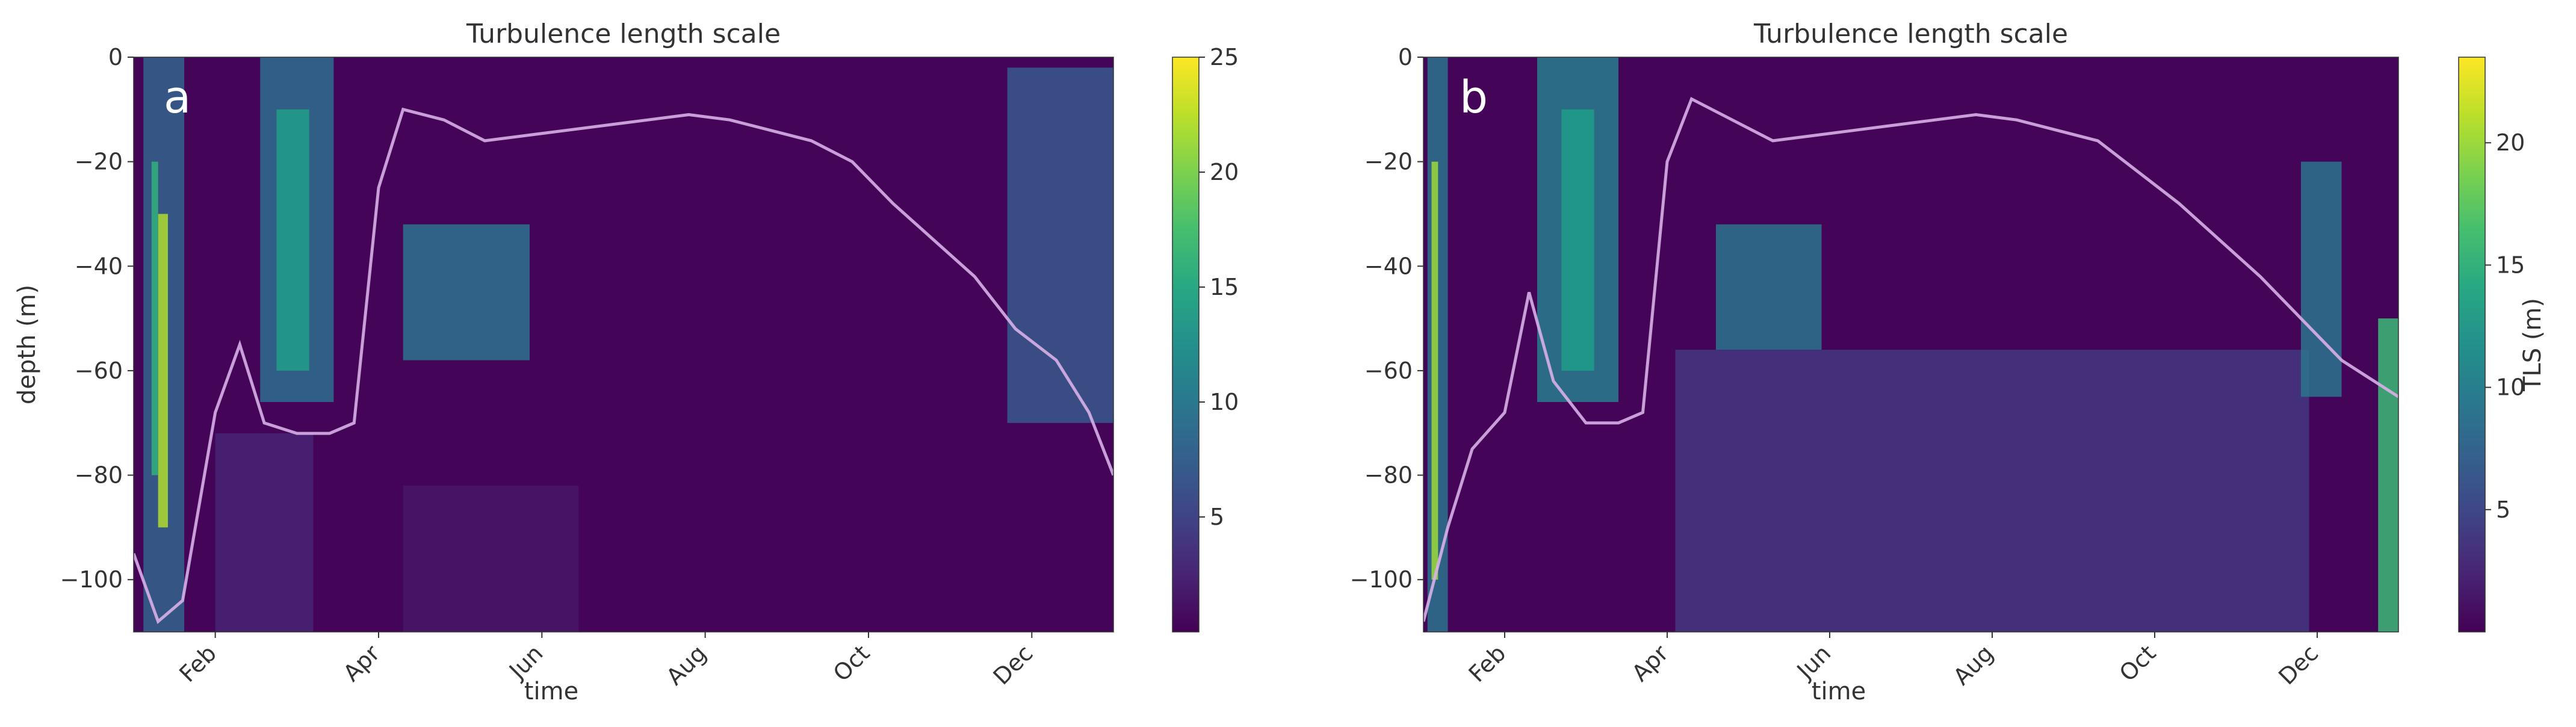 The height and width of the screenshot is (727, 2576). Describe the element at coordinates (27, 344) in the screenshot. I see `y-axis-label: depth (m)` at that location.